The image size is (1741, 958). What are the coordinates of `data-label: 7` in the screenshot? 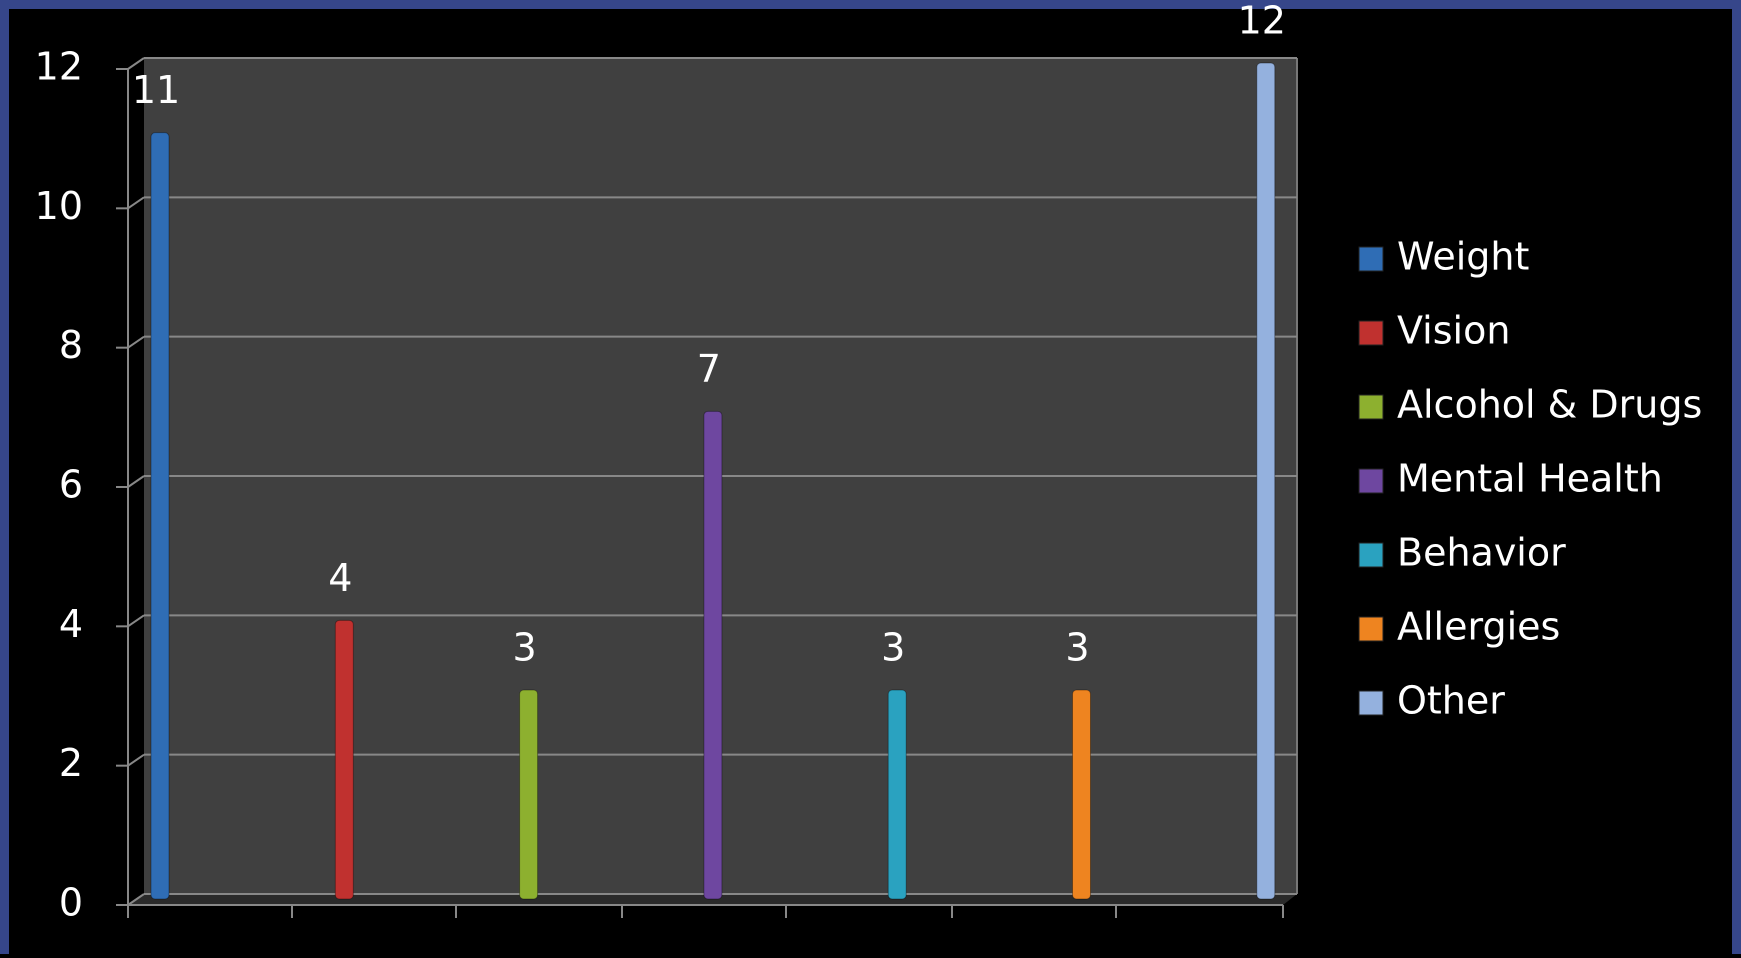 It's located at (709, 369).